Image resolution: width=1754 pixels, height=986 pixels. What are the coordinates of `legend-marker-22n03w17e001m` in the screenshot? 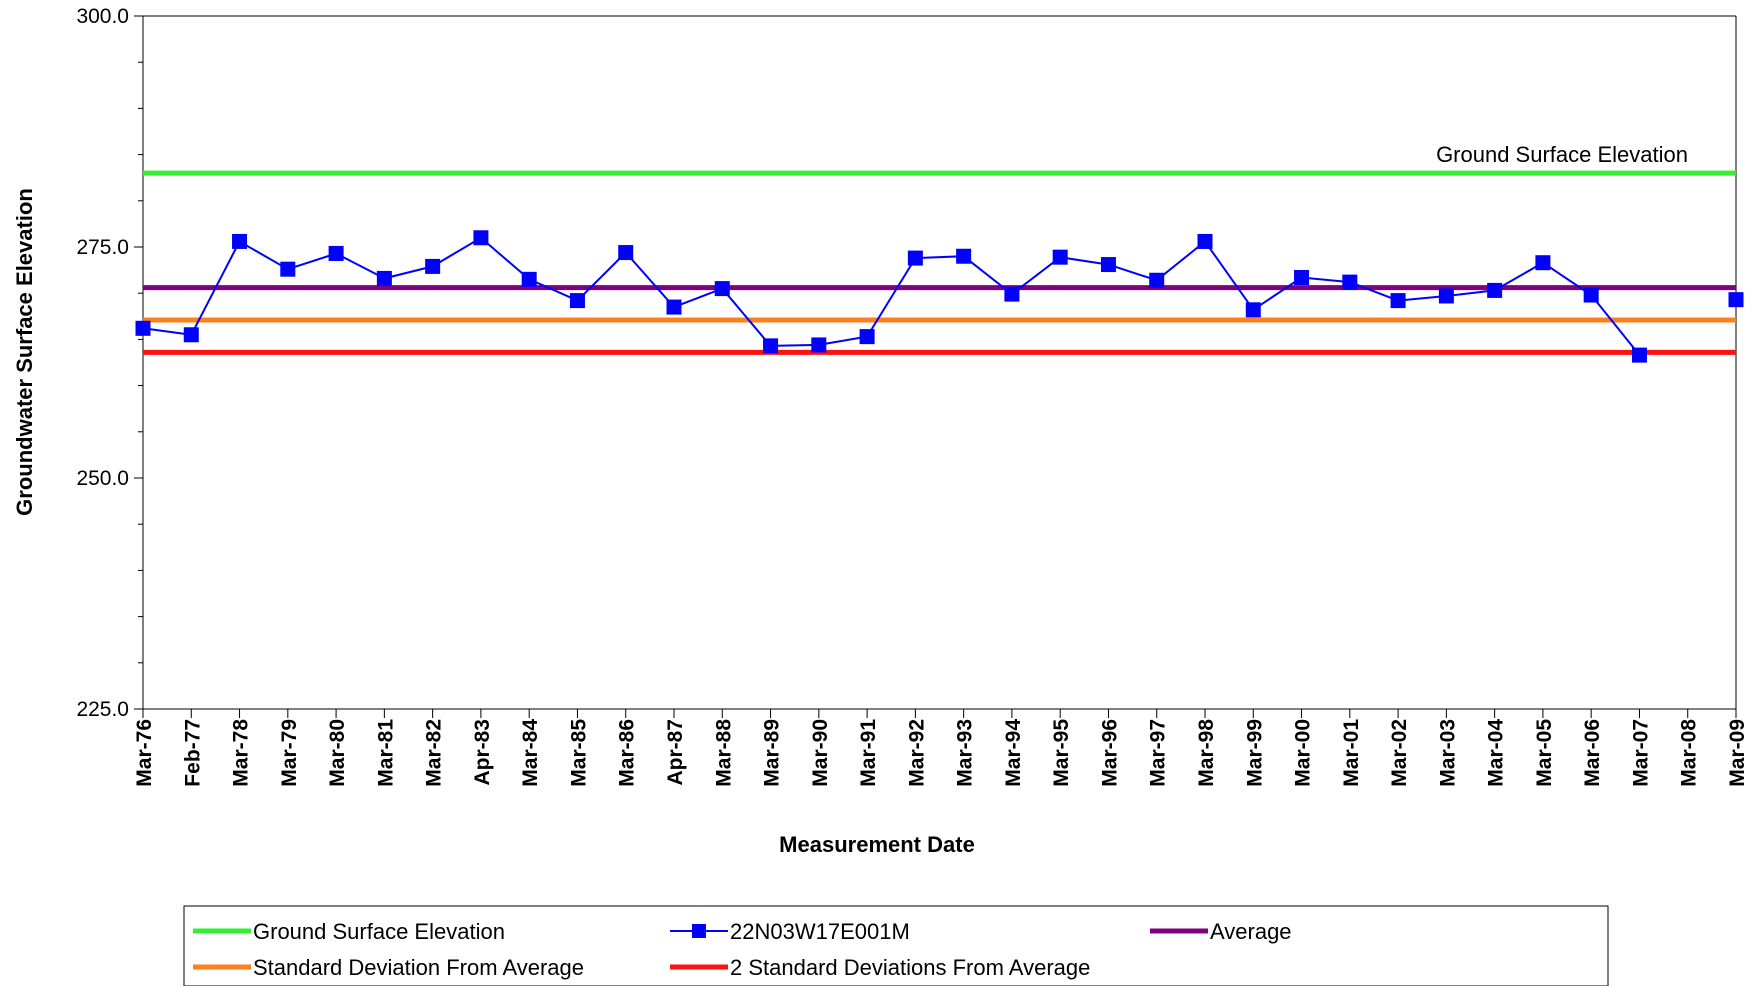 It's located at (699, 931).